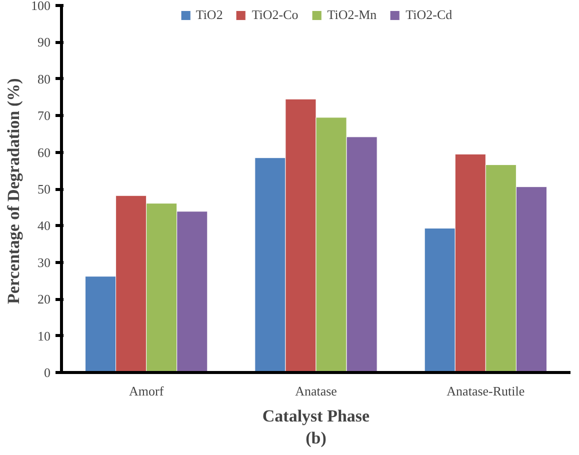 This screenshot has height=455, width=579. Describe the element at coordinates (44, 189) in the screenshot. I see `y-tick-label: 50` at that location.